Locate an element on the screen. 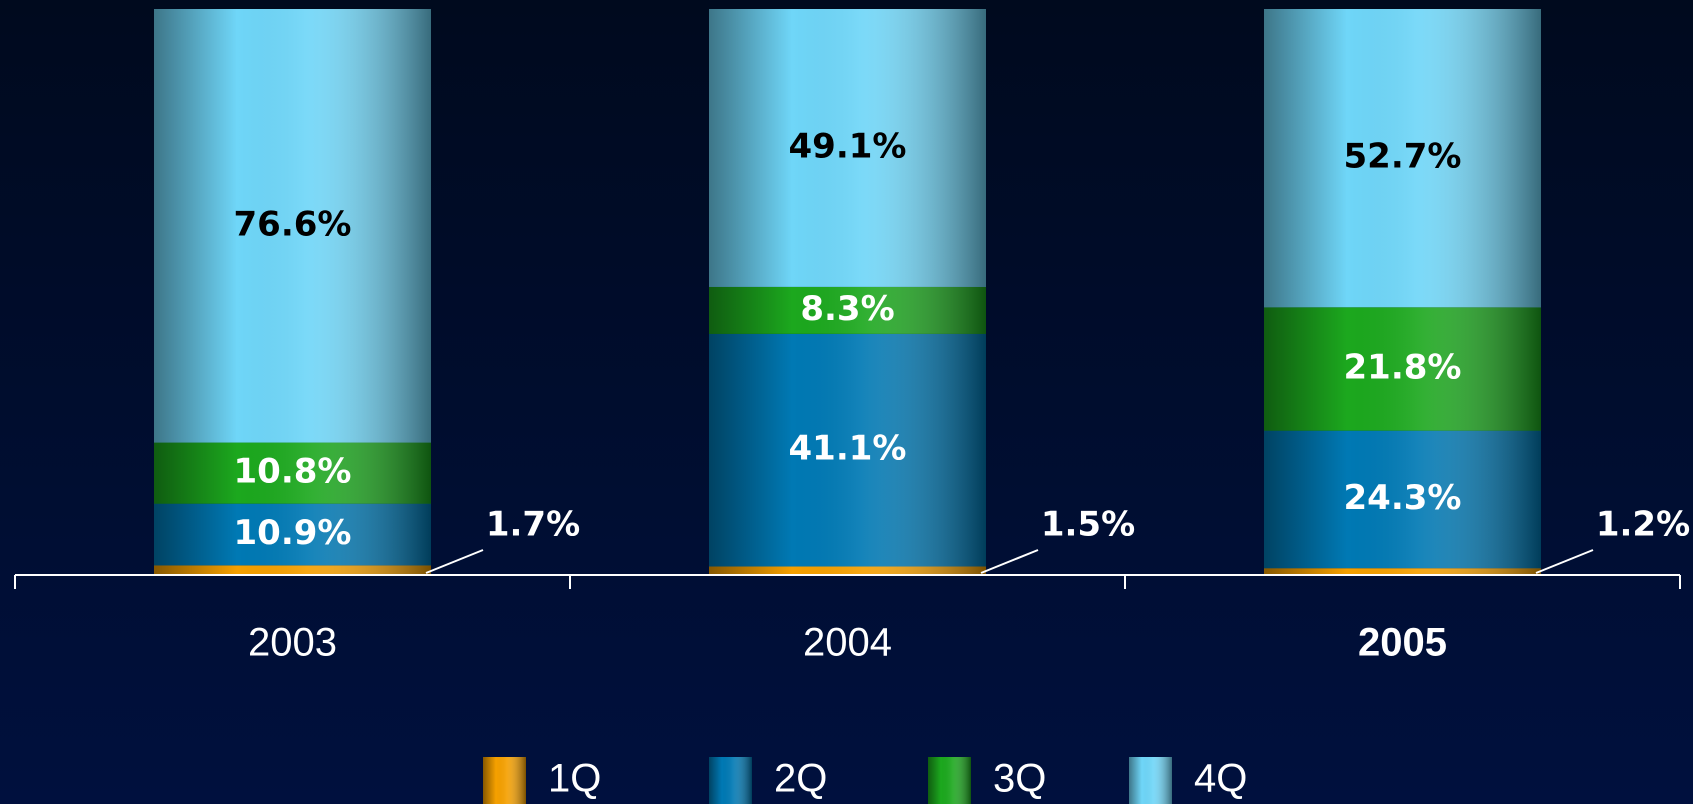 Image resolution: width=1693 pixels, height=804 pixels. value-label: 1.2% is located at coordinates (1643, 525).